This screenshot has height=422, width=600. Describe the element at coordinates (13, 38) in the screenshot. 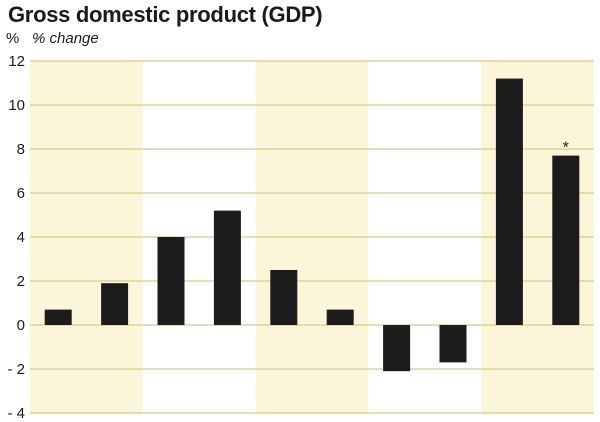

I see `y-axis-unit: %` at that location.